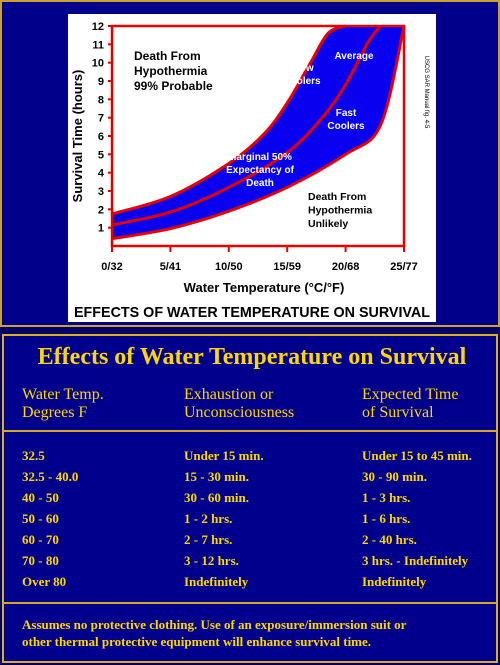  I want to click on header-survival-time: Expected Time of Survival, so click(410, 404).